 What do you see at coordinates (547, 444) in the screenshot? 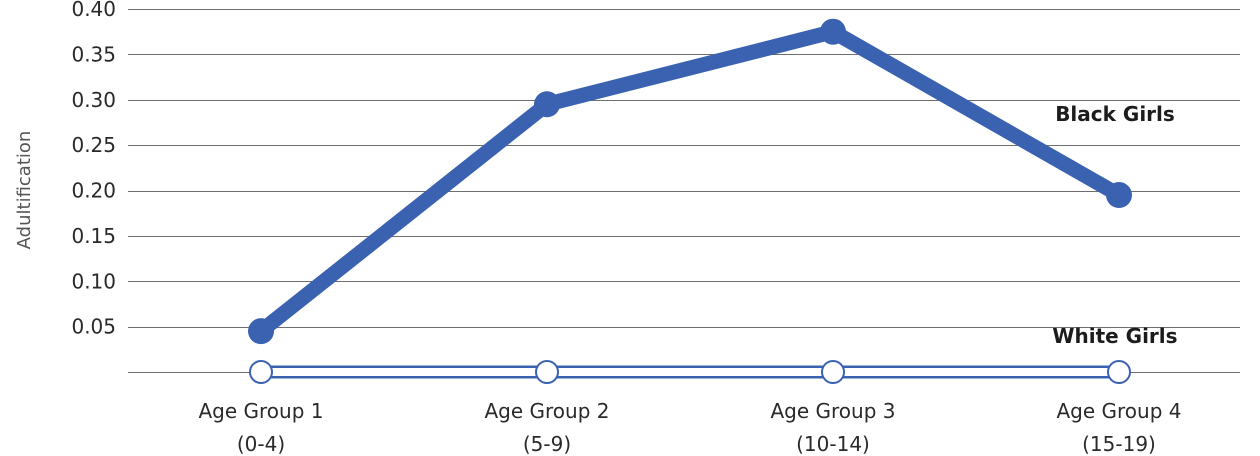
I see `x-tick-label-line: (5-9)` at bounding box center [547, 444].